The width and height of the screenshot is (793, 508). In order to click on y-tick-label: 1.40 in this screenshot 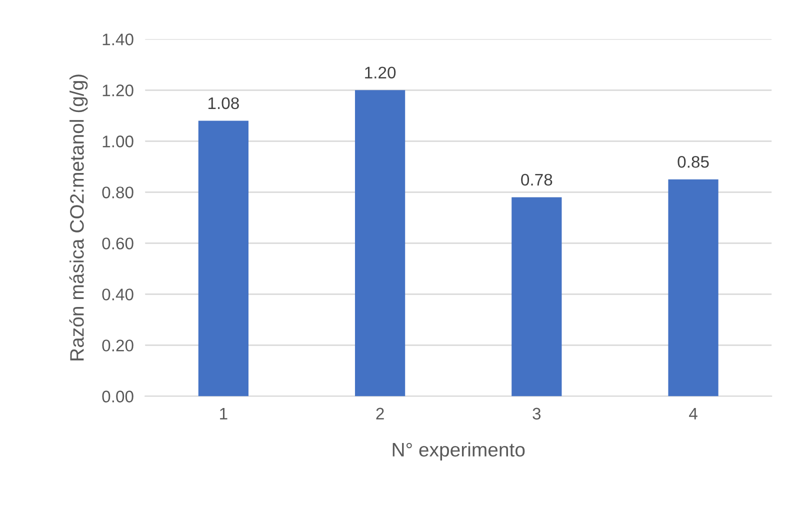, I will do `click(118, 40)`.